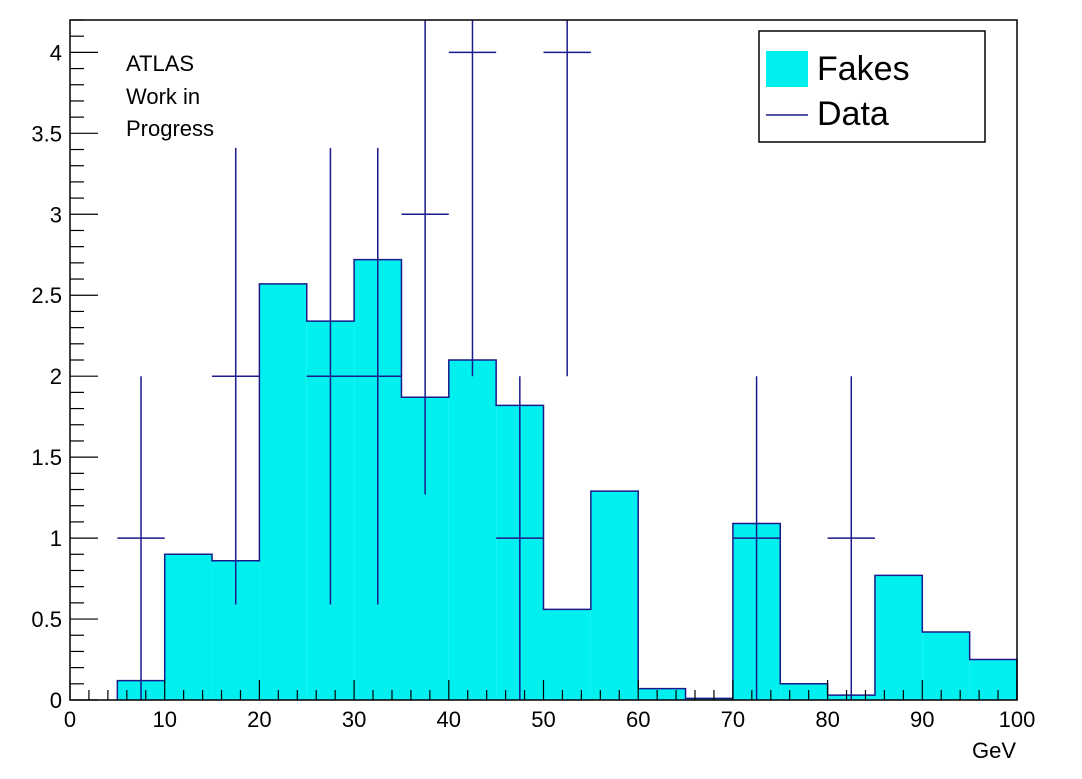 The height and width of the screenshot is (779, 1082). I want to click on legend: Fakes Data, so click(872, 86).